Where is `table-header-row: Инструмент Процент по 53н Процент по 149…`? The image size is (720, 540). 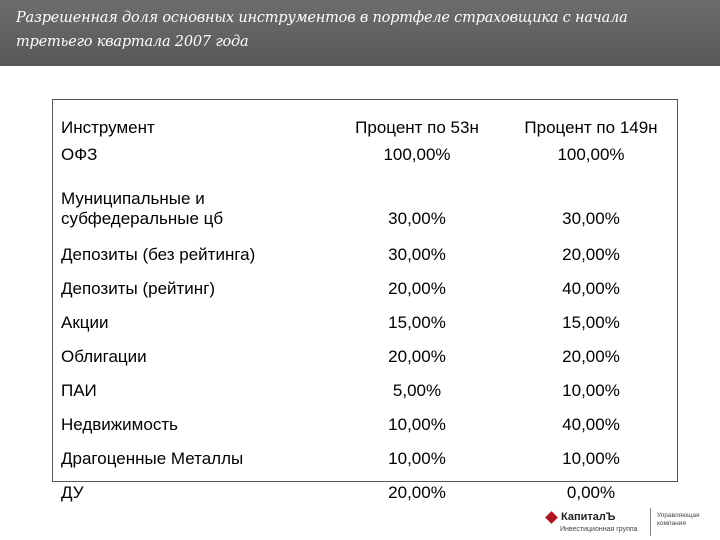
table-header-row: Инструмент Процент по 53н Процент по 149… is located at coordinates (365, 128).